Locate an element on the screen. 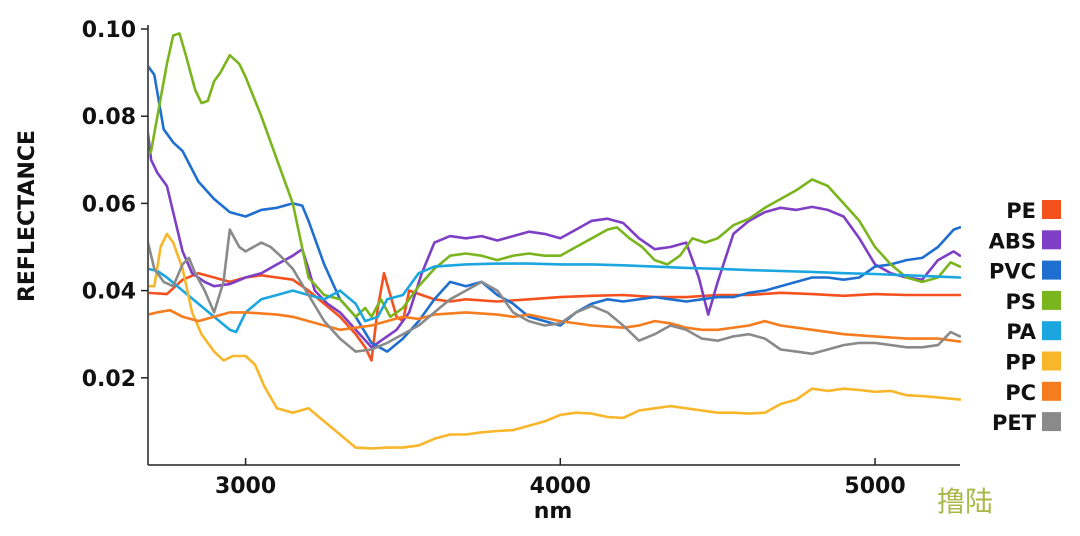 The height and width of the screenshot is (536, 1080). legend-swatch-ps is located at coordinates (1051, 300).